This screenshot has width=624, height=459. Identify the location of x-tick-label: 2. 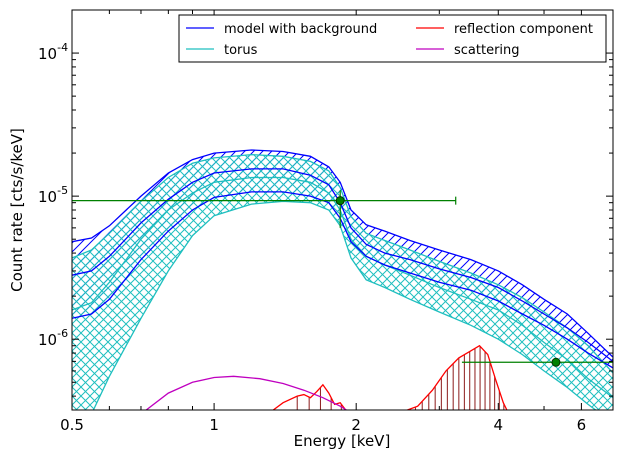
(356, 425).